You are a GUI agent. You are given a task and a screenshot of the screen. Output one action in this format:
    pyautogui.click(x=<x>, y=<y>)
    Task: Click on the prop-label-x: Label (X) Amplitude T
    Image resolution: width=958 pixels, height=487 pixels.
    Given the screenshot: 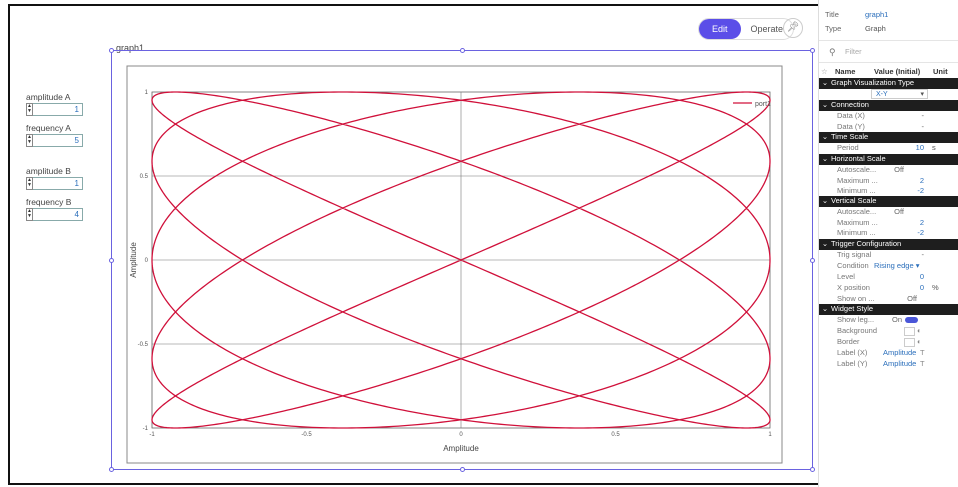 What is the action you would take?
    pyautogui.click(x=888, y=353)
    